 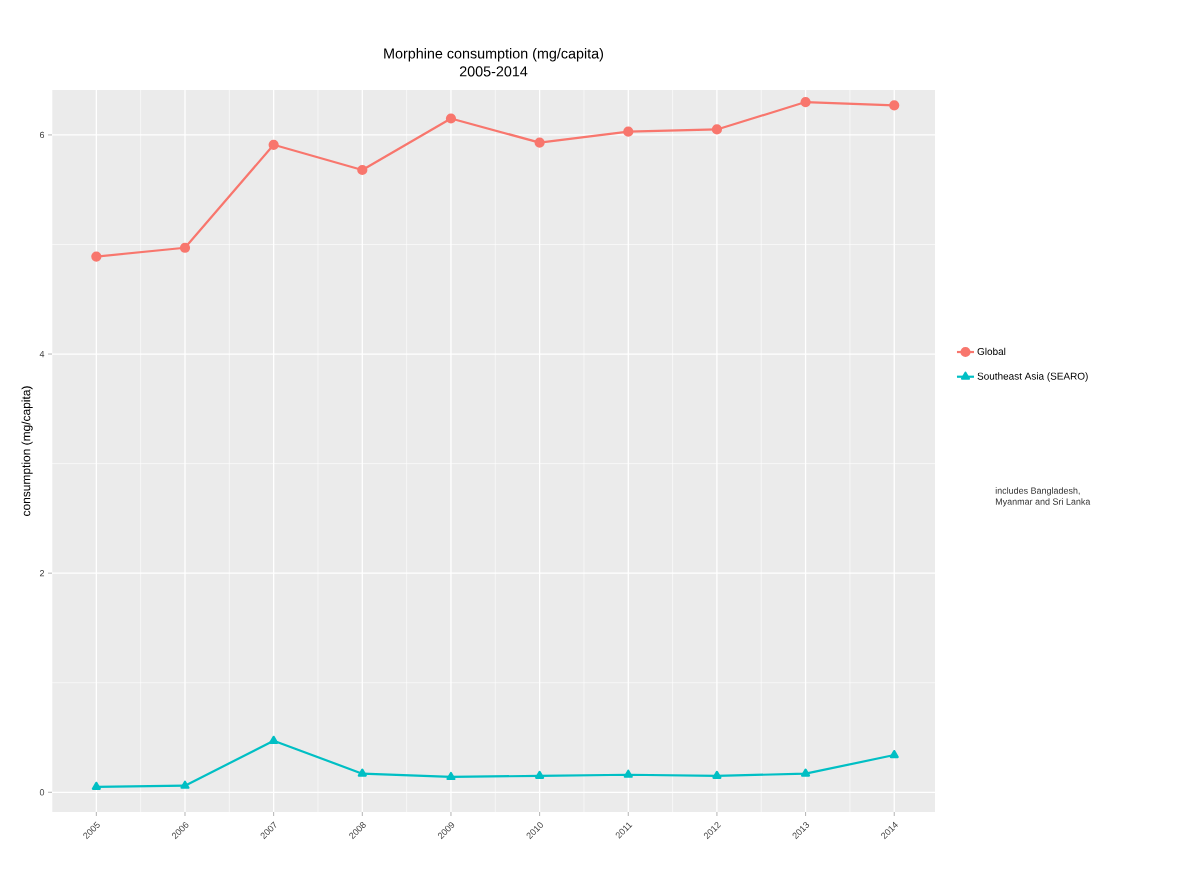 What do you see at coordinates (1043, 497) in the screenshot?
I see `text: includes Bangladesh, Myanmar and Sri Lanka` at bounding box center [1043, 497].